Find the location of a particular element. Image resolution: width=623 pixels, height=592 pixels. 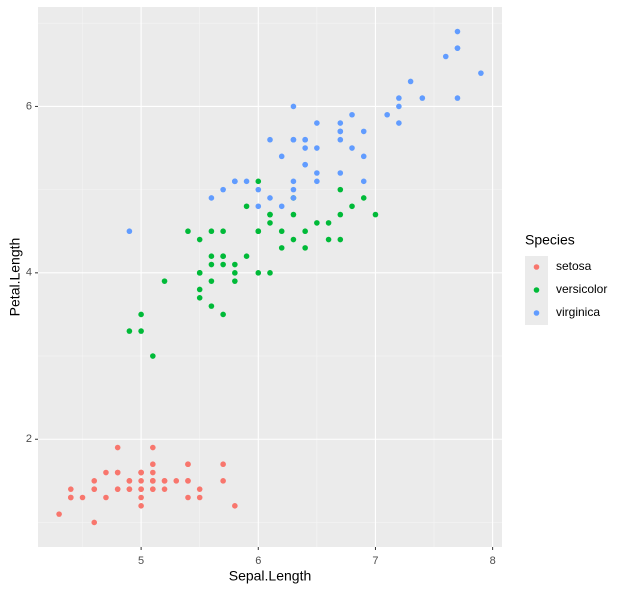

y-axis-title: Petal.Length is located at coordinates (15, 277).